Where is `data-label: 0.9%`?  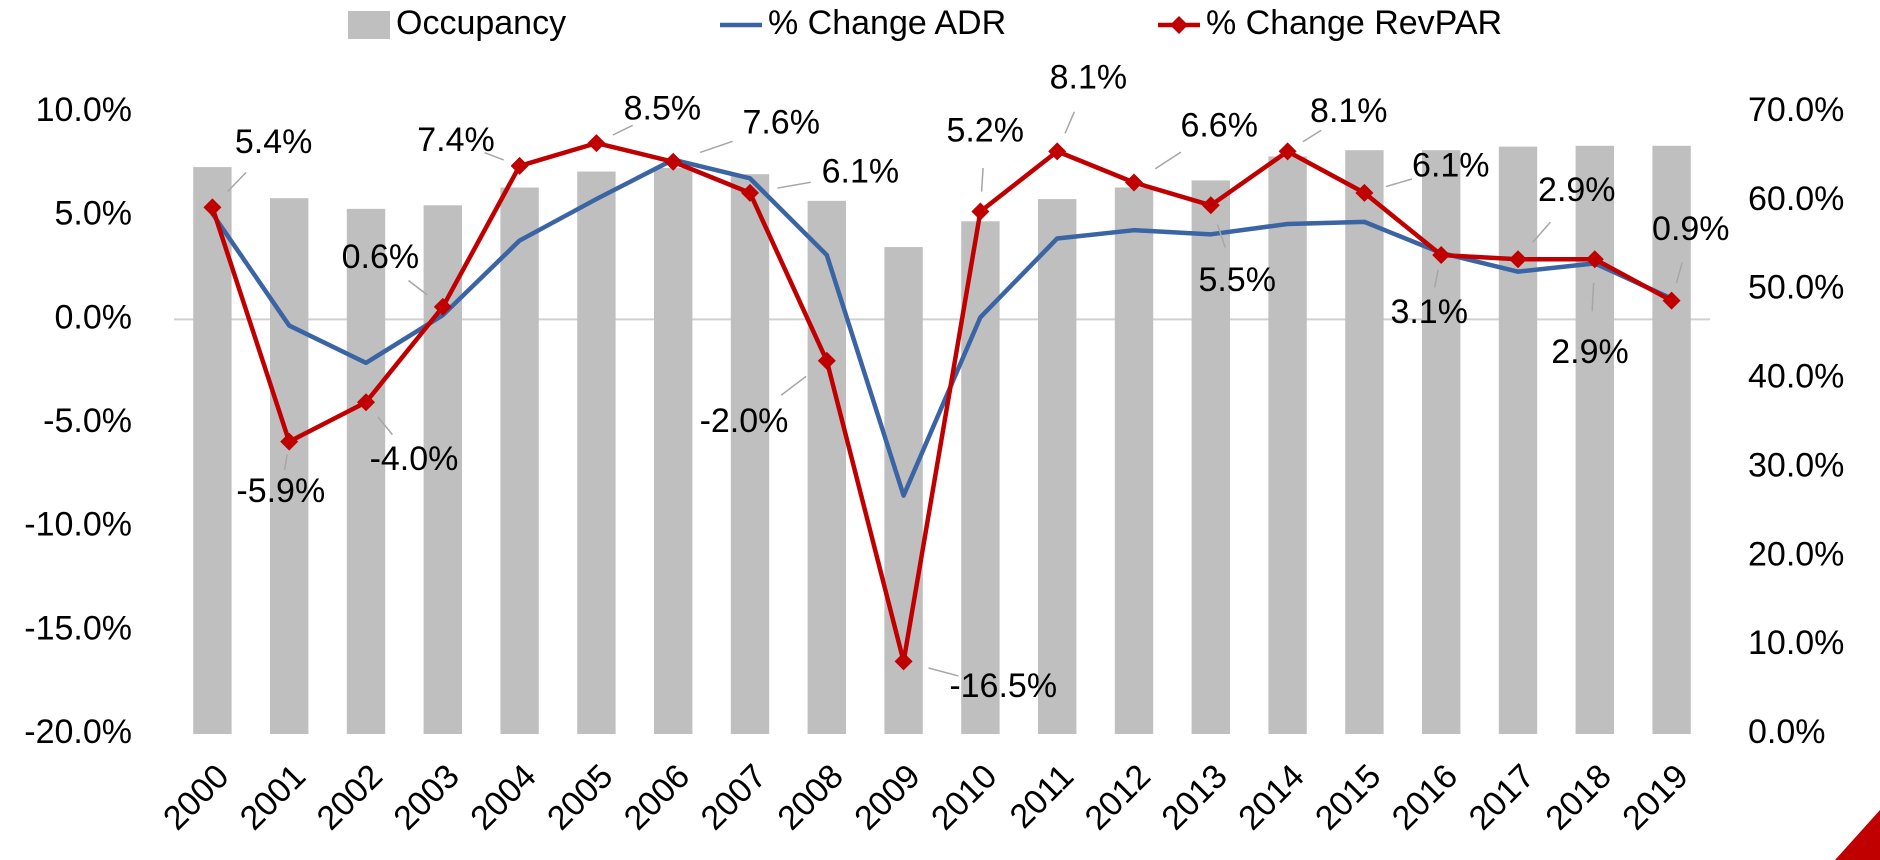 data-label: 0.9% is located at coordinates (1691, 229).